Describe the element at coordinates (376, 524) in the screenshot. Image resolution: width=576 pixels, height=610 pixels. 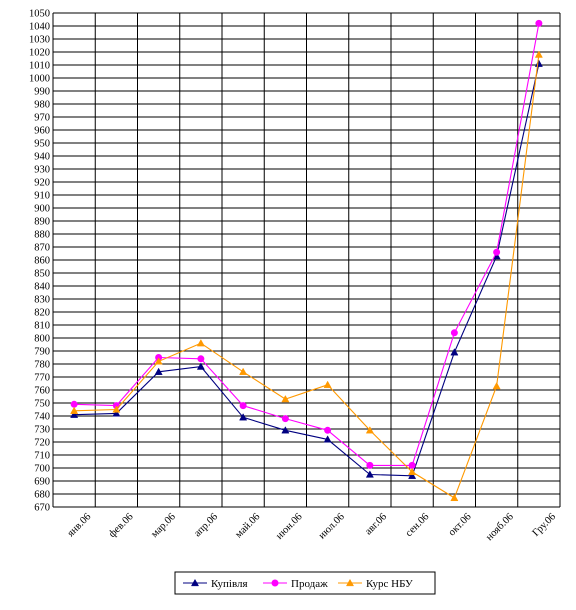
I see `x-tick-label: авг.06` at that location.